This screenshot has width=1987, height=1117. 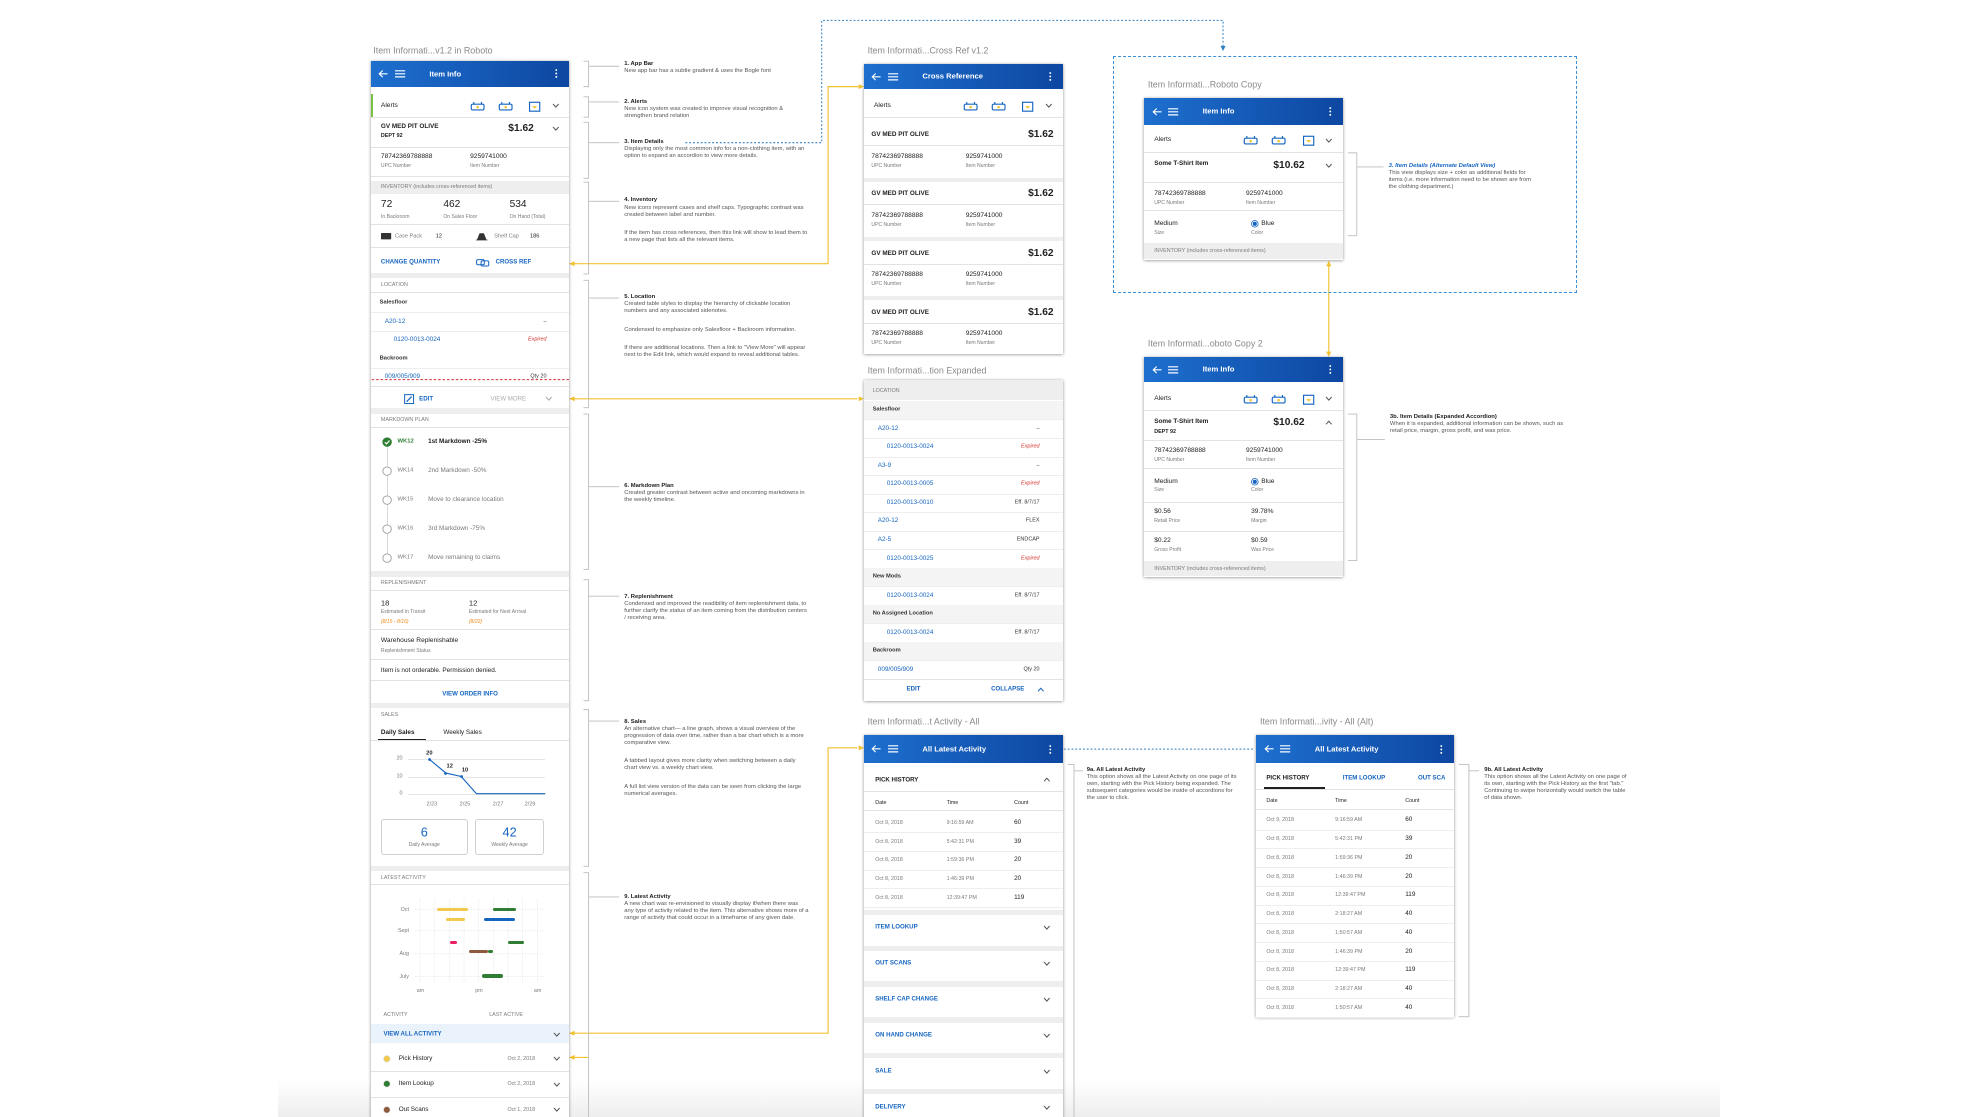 I want to click on column-header: Count, so click(x=1021, y=802).